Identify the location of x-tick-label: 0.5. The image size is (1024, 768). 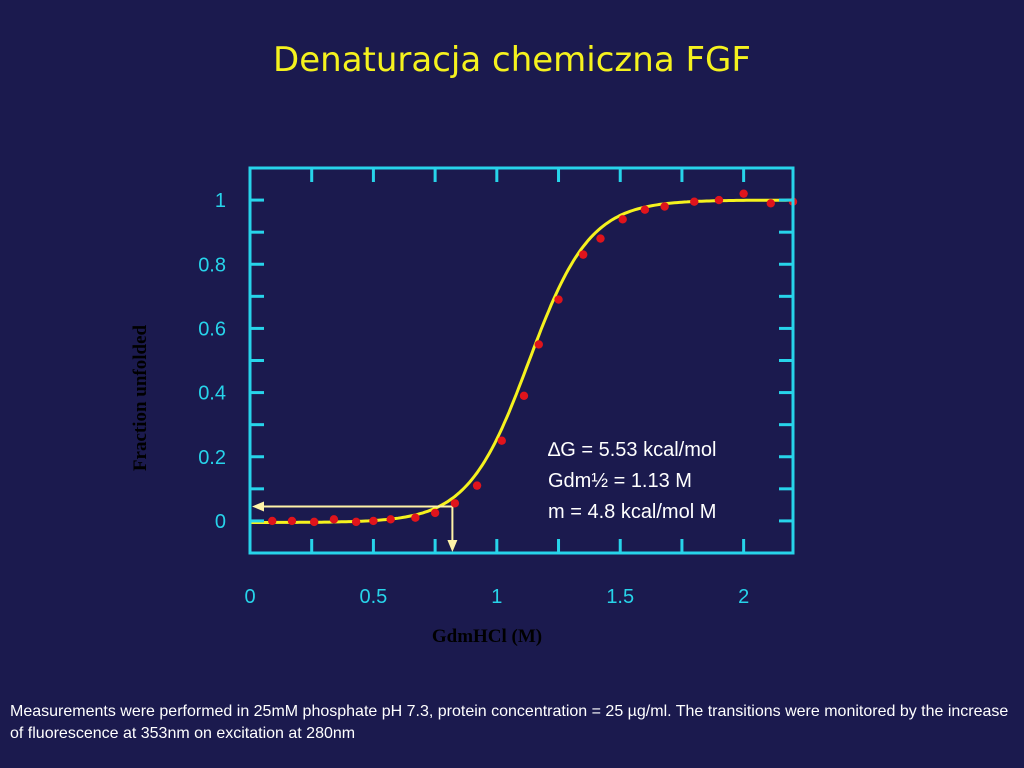
(374, 597).